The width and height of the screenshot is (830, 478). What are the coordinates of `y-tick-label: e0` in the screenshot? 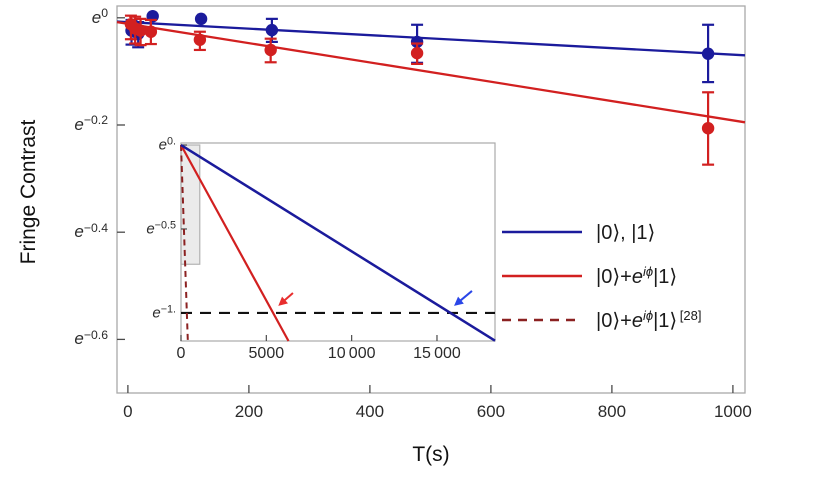 It's located at (99, 16).